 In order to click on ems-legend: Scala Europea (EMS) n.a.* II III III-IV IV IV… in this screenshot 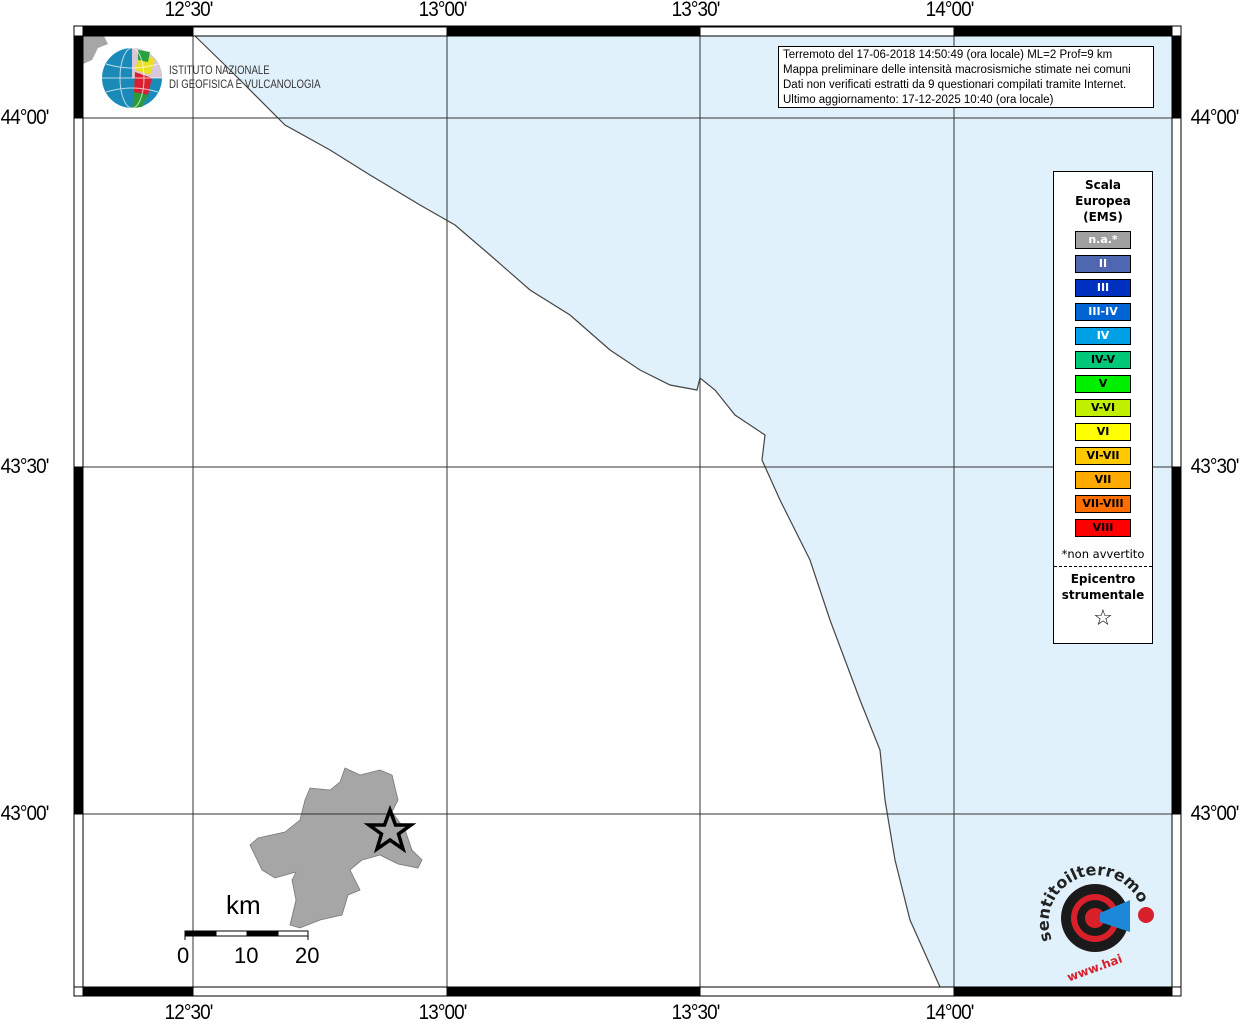, I will do `click(1103, 407)`.